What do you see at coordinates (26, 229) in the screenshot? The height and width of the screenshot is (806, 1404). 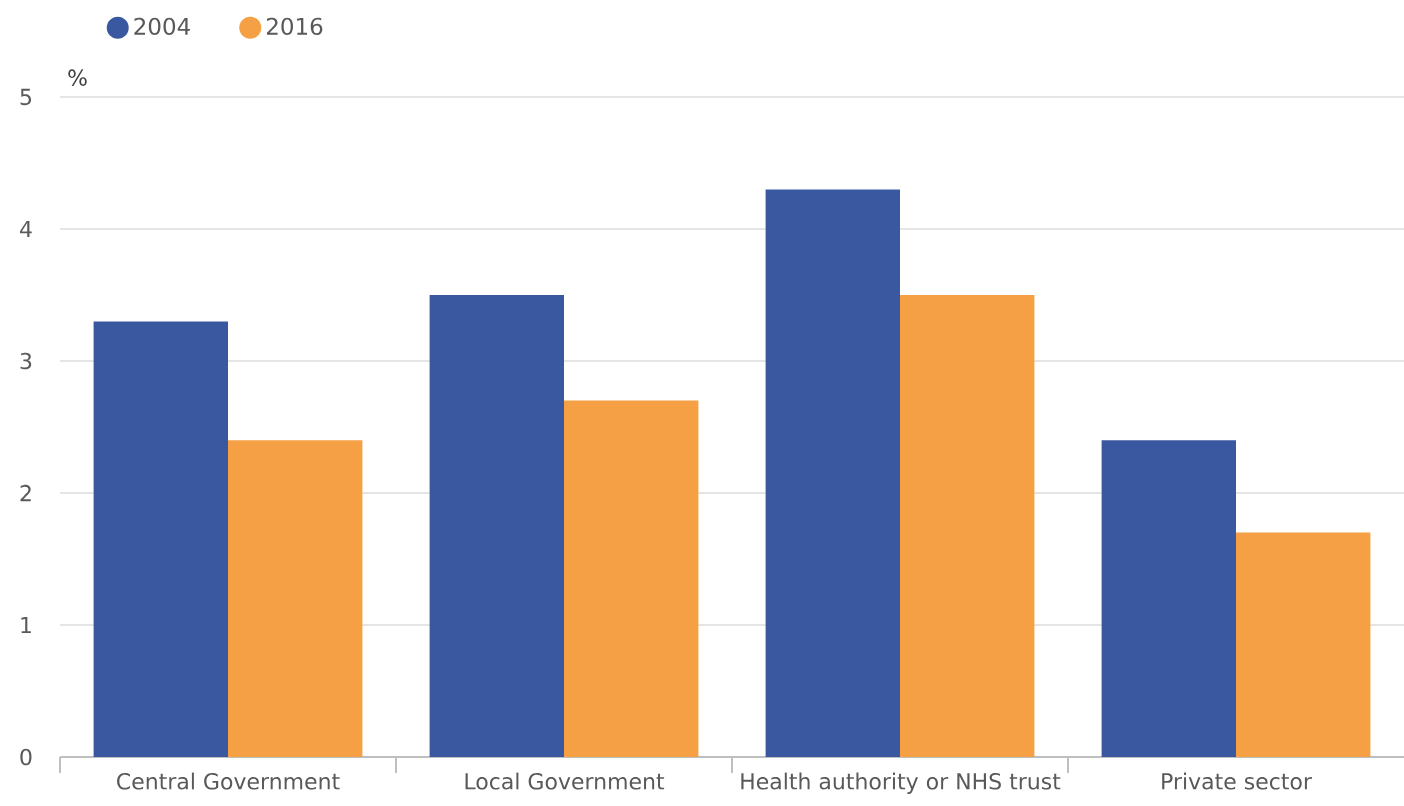 I see `y-tick-label: 4` at bounding box center [26, 229].